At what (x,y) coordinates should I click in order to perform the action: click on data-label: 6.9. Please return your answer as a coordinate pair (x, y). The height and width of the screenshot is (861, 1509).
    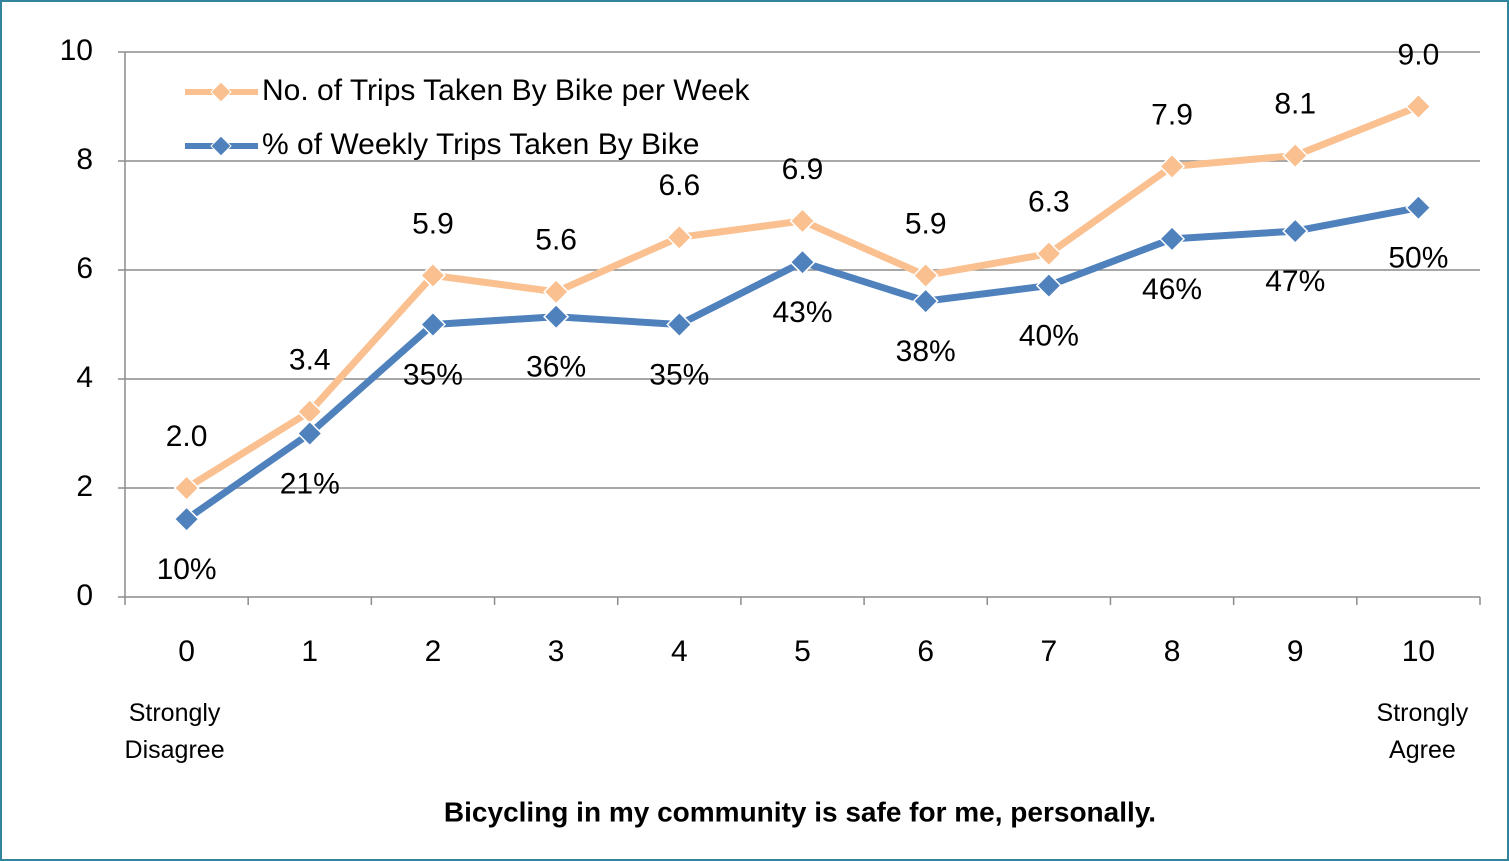
    Looking at the image, I should click on (803, 169).